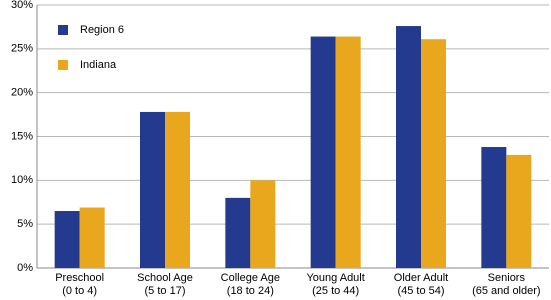 The width and height of the screenshot is (551, 300). What do you see at coordinates (421, 284) in the screenshot?
I see `x-tick-label: Older Adult (45 to 54)` at bounding box center [421, 284].